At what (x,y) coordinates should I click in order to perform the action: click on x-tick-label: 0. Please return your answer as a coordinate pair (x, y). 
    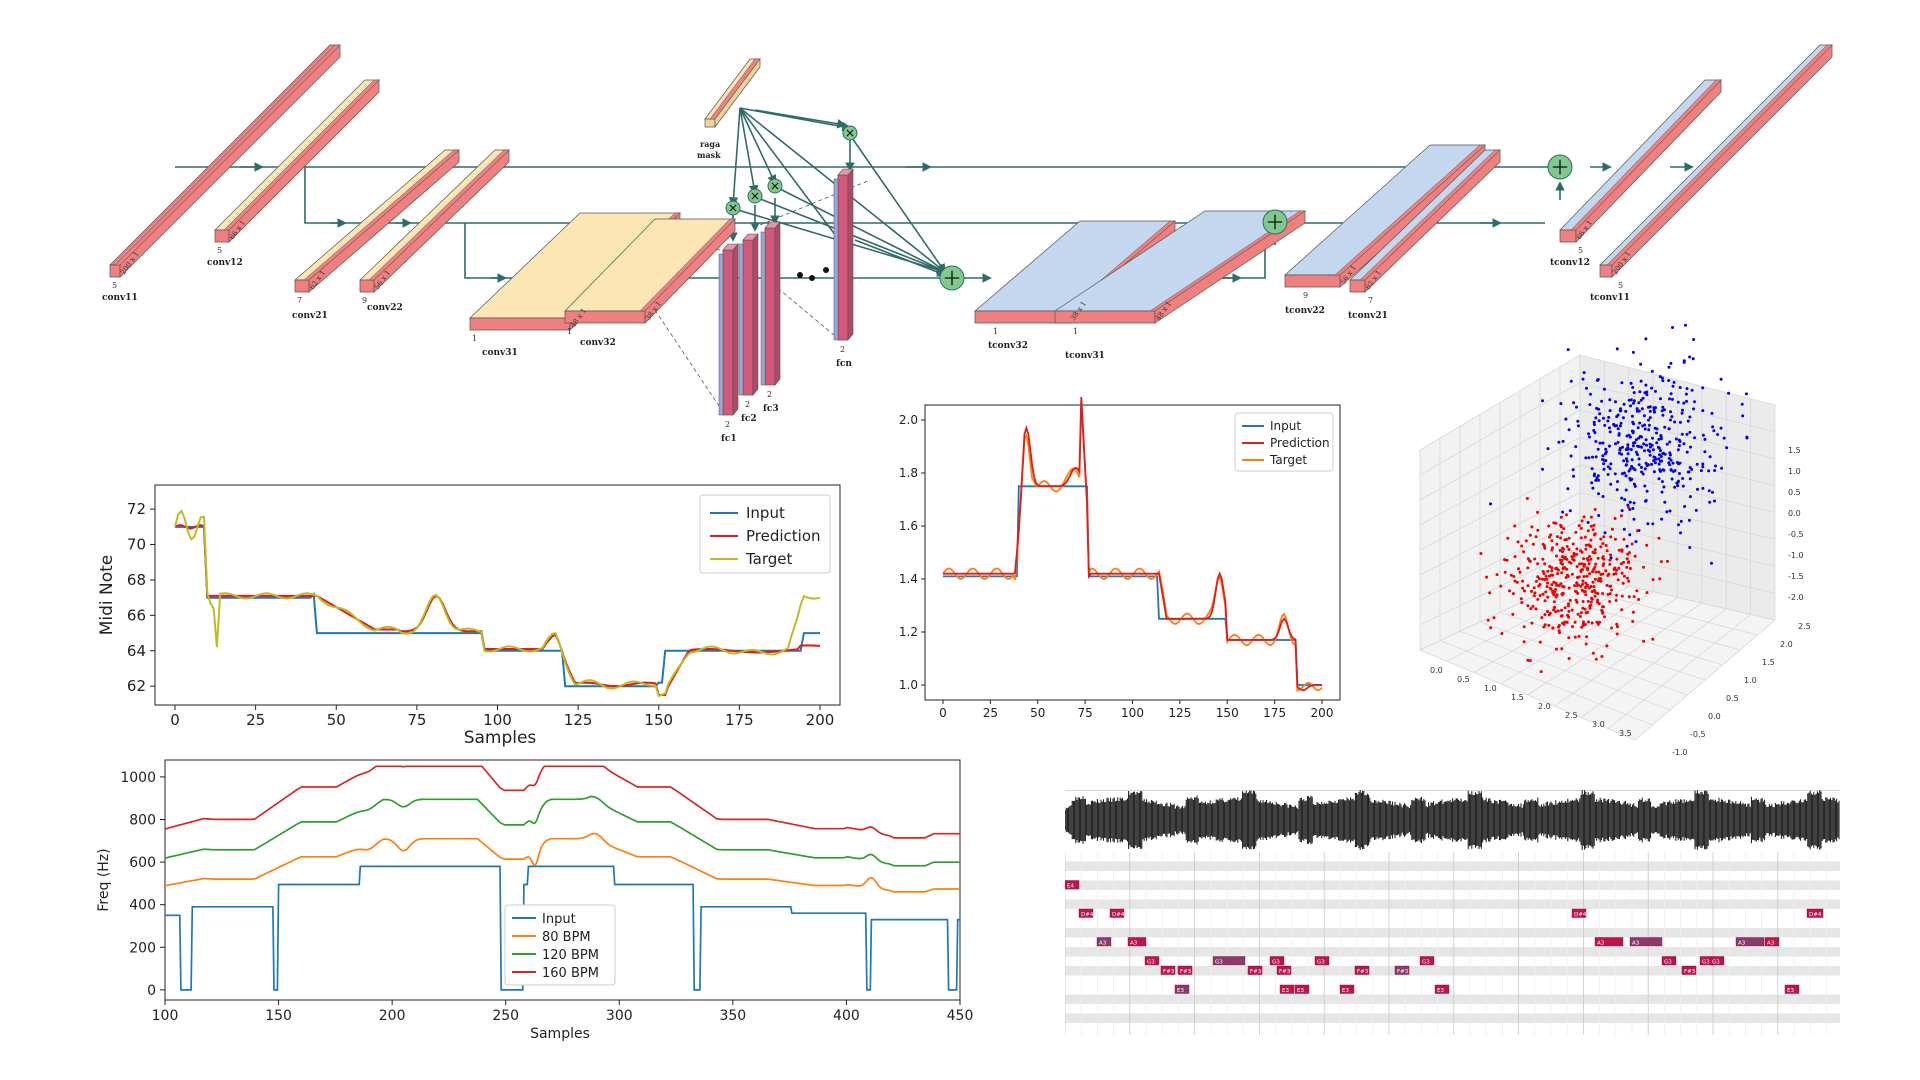
    Looking at the image, I should click on (175, 720).